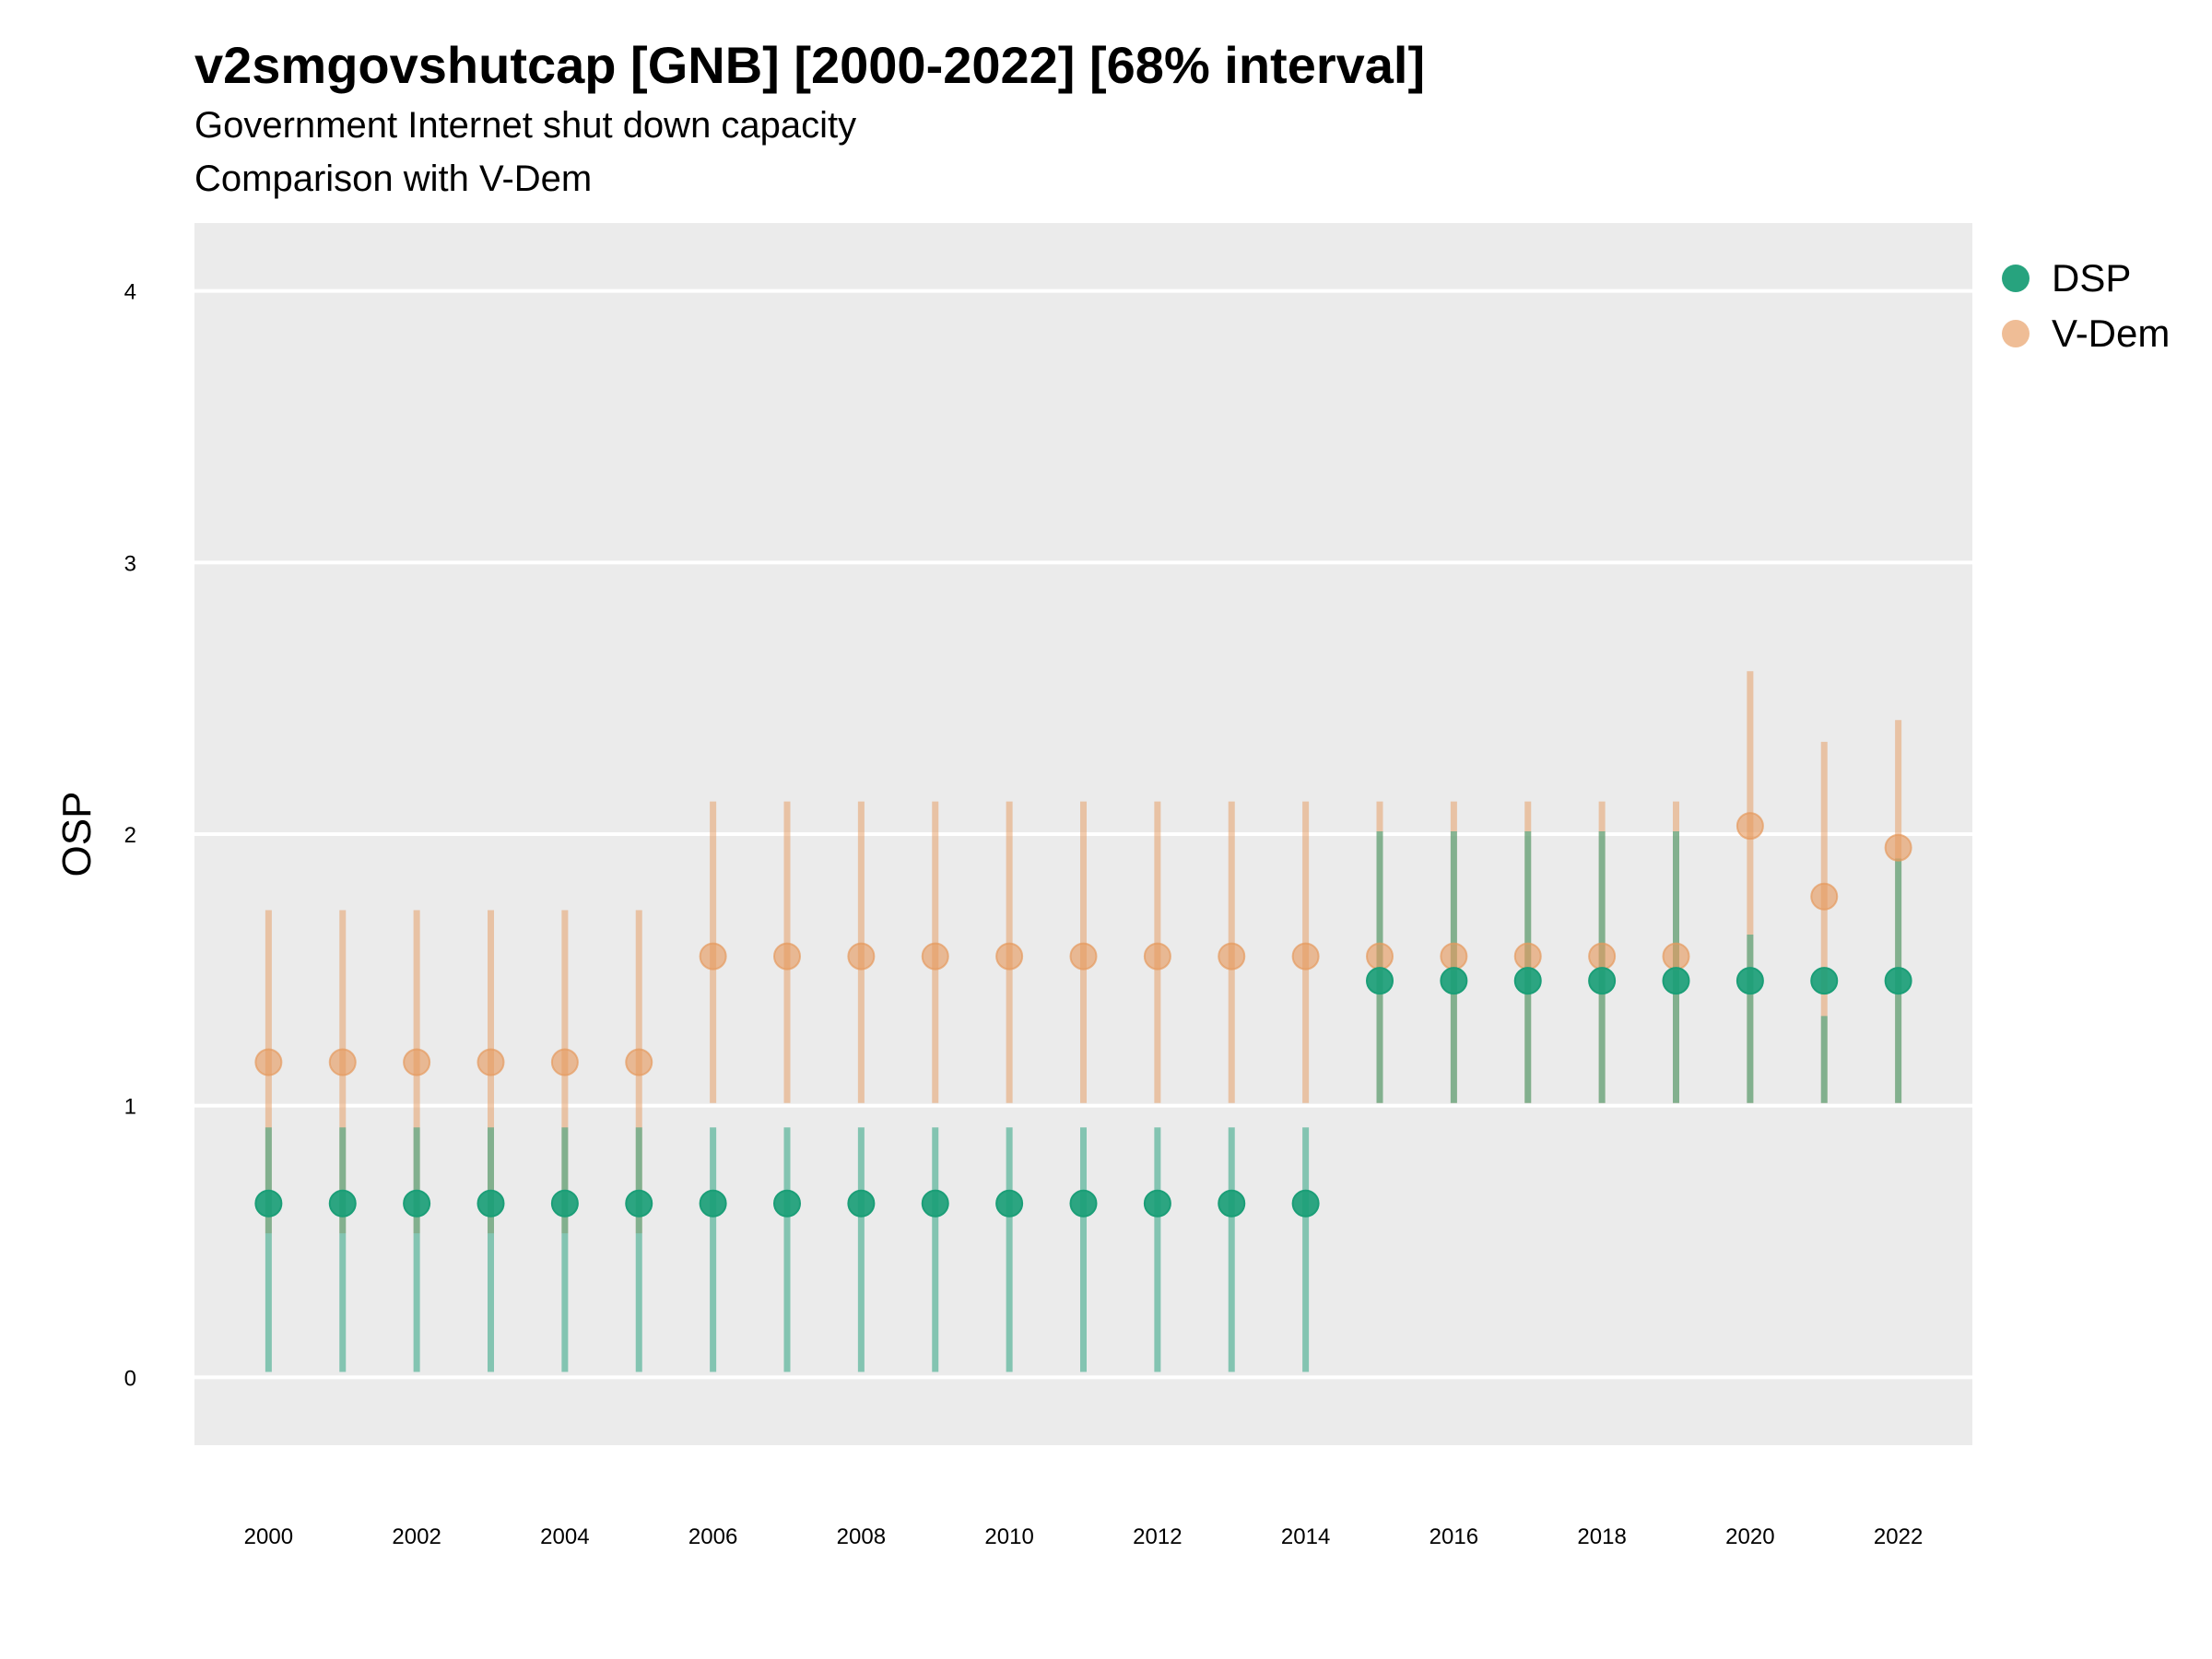 Image resolution: width=2212 pixels, height=1659 pixels. I want to click on y-axis-ticks: 0 1 2 3 4, so click(130, 836).